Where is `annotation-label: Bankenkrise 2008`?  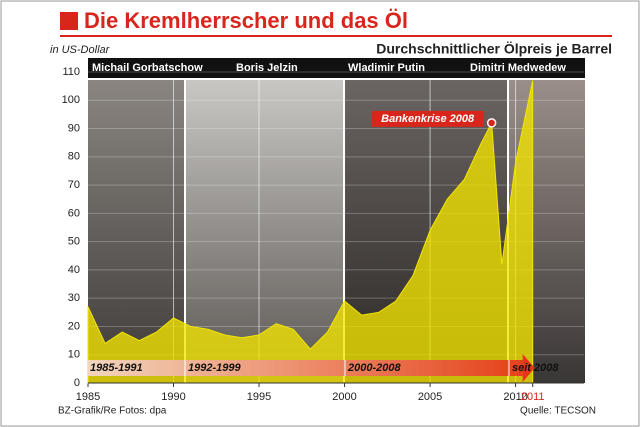
annotation-label: Bankenkrise 2008 is located at coordinates (428, 119).